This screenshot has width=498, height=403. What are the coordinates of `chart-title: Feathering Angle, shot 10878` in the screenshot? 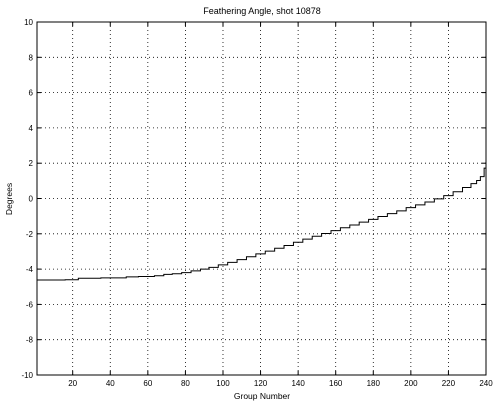 It's located at (262, 11).